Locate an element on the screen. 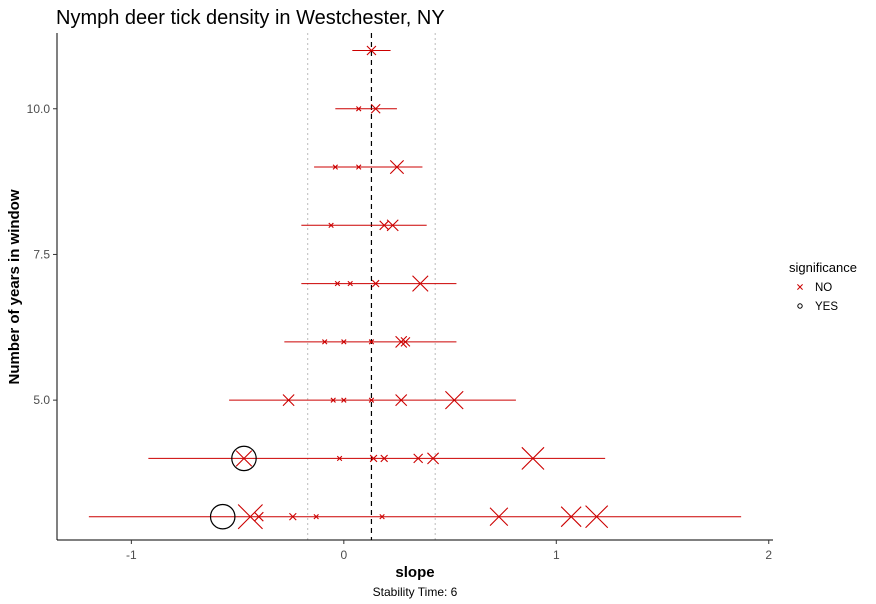  legend-key-yes is located at coordinates (800, 306).